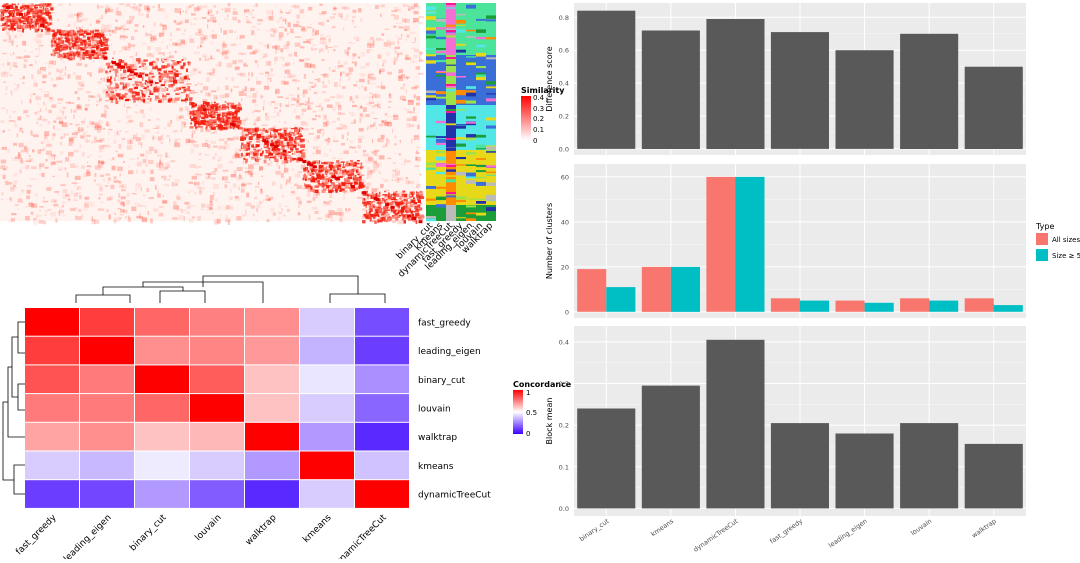  Describe the element at coordinates (518, 412) in the screenshot. I see `concordance-legend-bar` at that location.